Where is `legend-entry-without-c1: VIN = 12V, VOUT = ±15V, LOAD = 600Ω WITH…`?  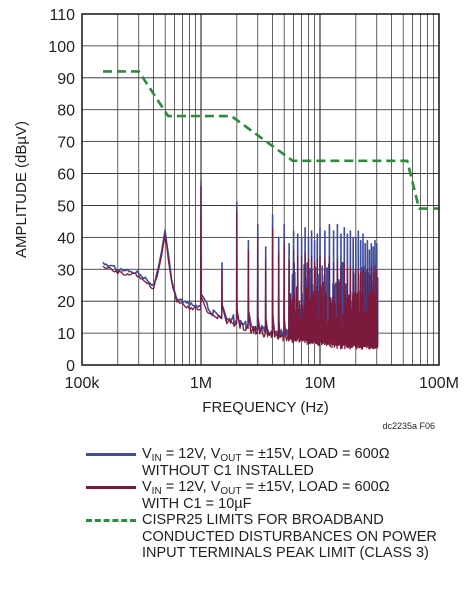 legend-entry-without-c1: VIN = 12V, VOUT = ±15V, LOAD = 600Ω WITH… is located at coordinates (274, 462).